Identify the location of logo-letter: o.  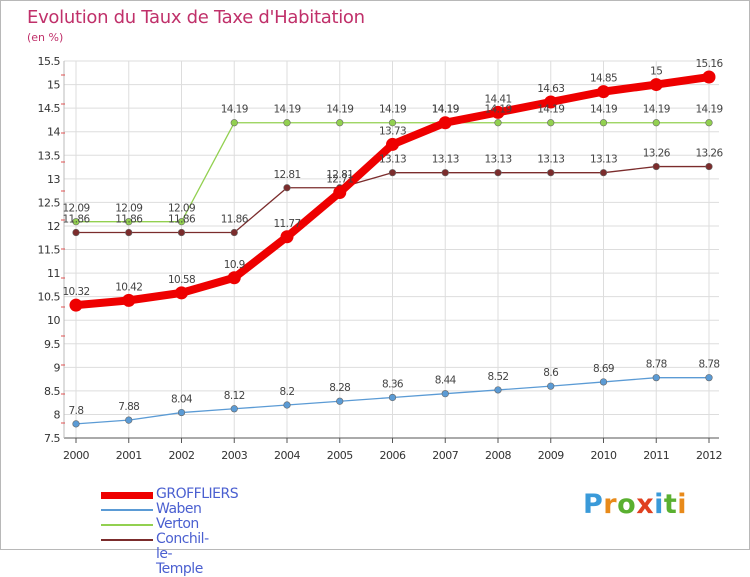
(627, 504).